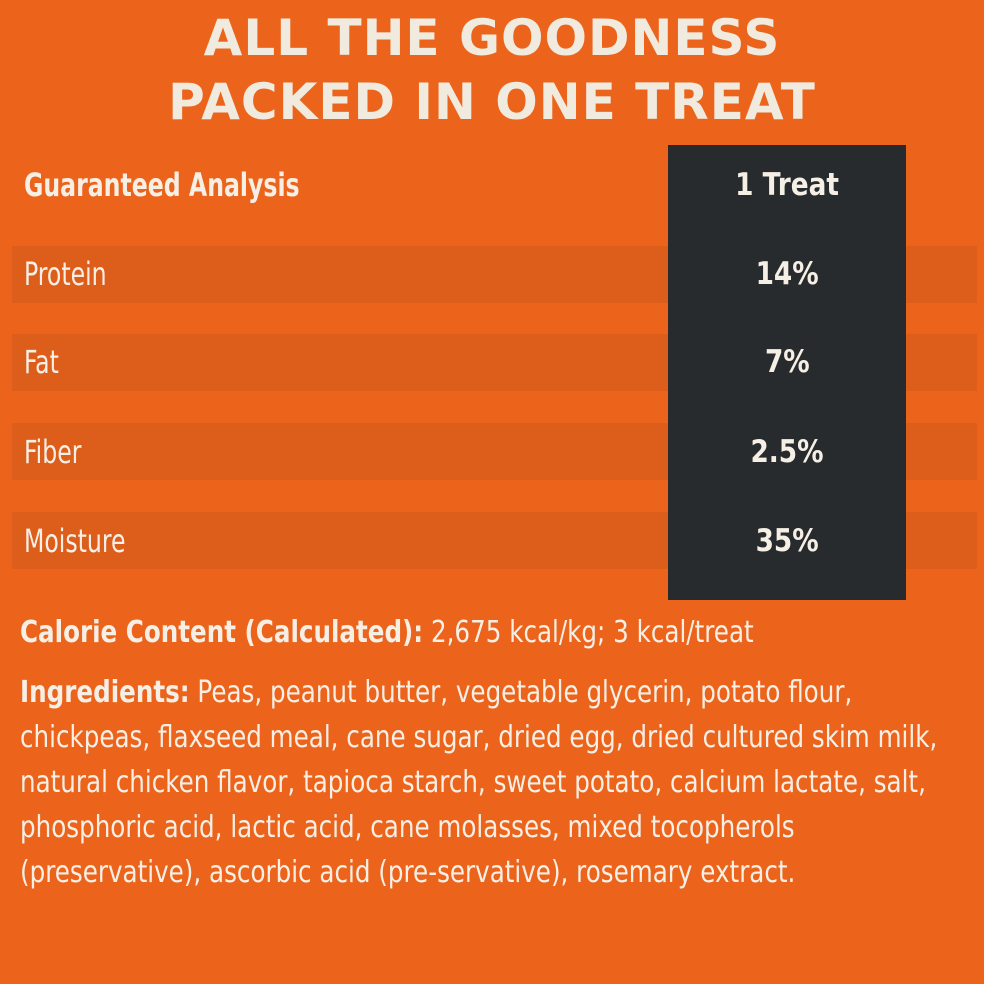 Image resolution: width=984 pixels, height=984 pixels. Describe the element at coordinates (787, 452) in the screenshot. I see `row-value-fiber: 2.5%` at that location.